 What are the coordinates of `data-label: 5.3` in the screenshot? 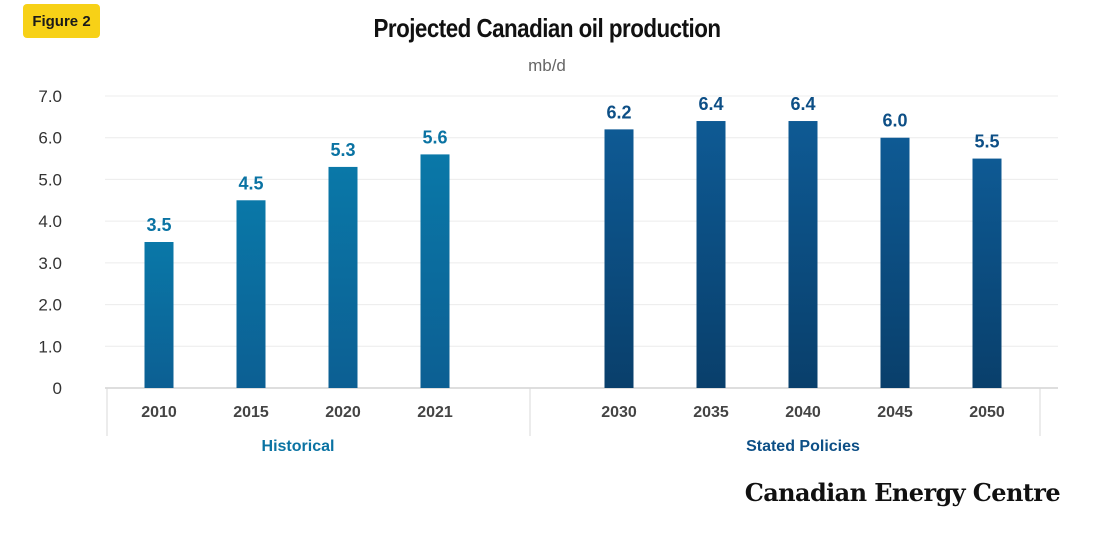 It's located at (342, 150).